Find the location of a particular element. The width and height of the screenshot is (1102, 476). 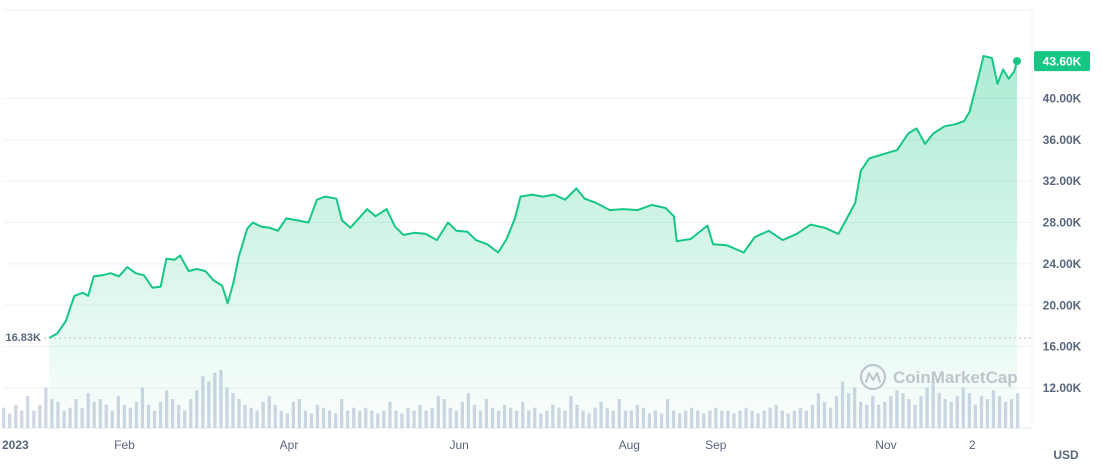

x-axis-ticks: 2023 Feb Apr Jun Aug Sep Nov 2 is located at coordinates (489, 445).